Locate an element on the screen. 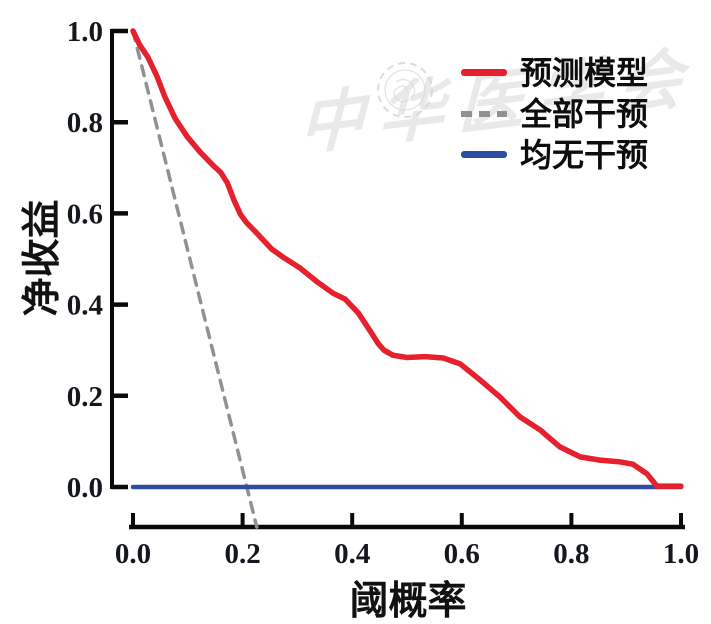 This screenshot has height=624, width=711. legend-item-prediction-model: 预测模型 is located at coordinates (554, 72).